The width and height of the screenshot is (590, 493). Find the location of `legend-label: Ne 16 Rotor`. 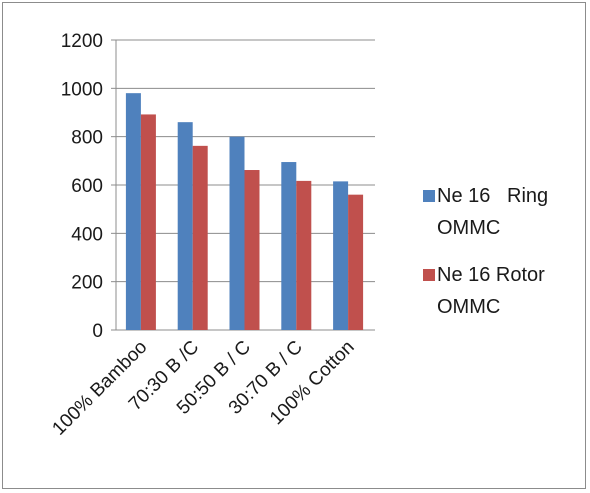

legend-label: Ne 16 Rotor is located at coordinates (491, 275).